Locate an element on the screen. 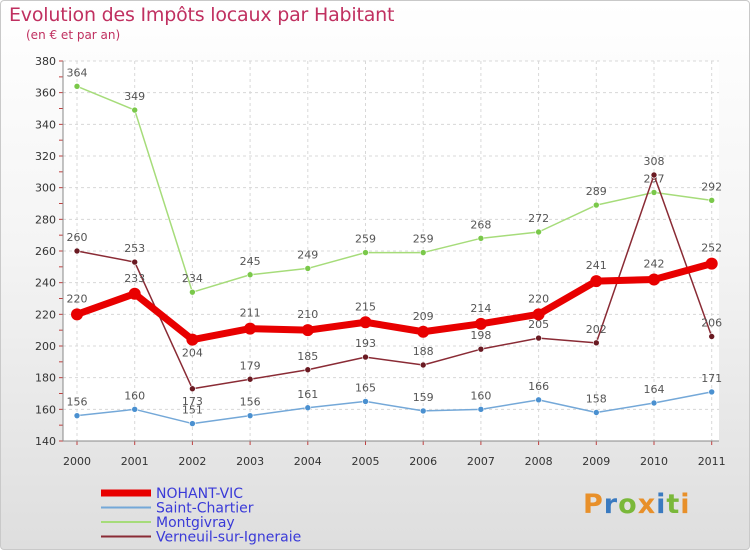 Image resolution: width=750 pixels, height=550 pixels. data-label: 202 is located at coordinates (596, 329).